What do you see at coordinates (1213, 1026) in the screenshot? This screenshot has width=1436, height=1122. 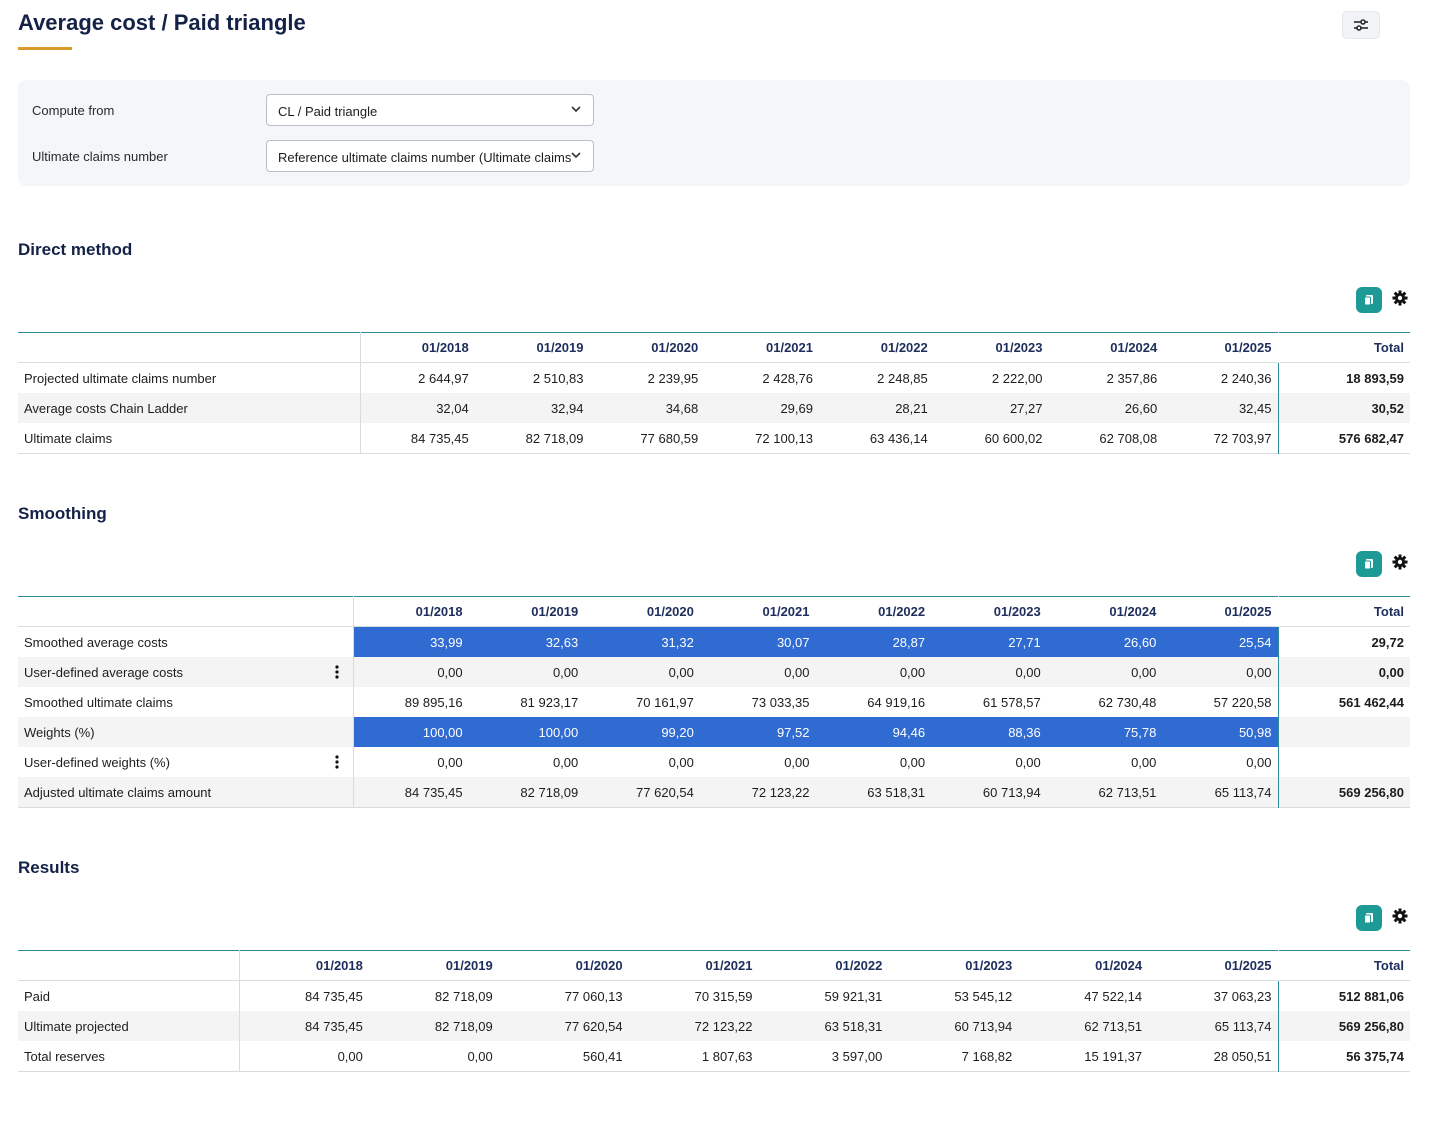 I see `cell: 65 113,74` at bounding box center [1213, 1026].